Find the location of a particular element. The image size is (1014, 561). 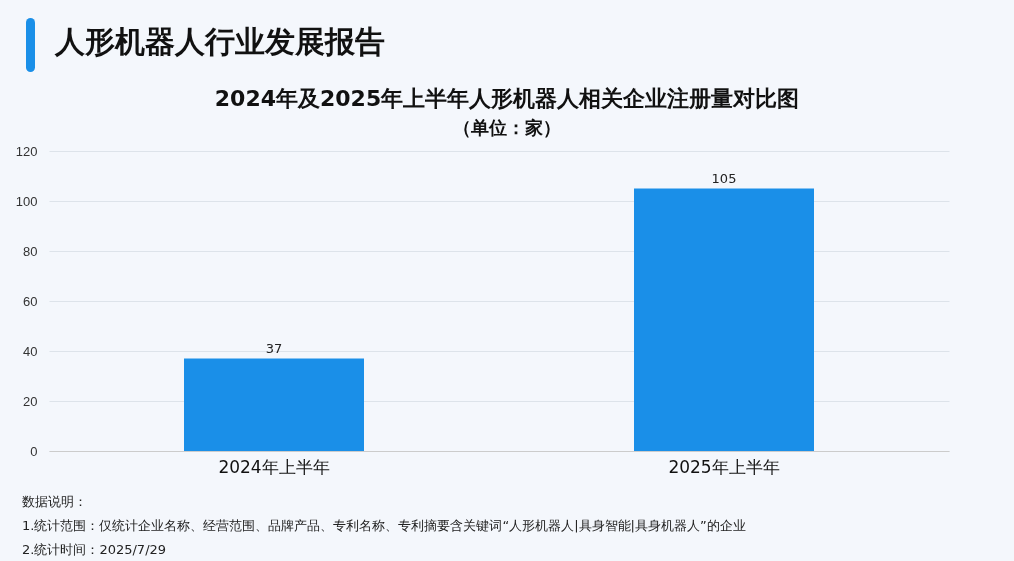

y-tick-label: 120 is located at coordinates (26, 151).